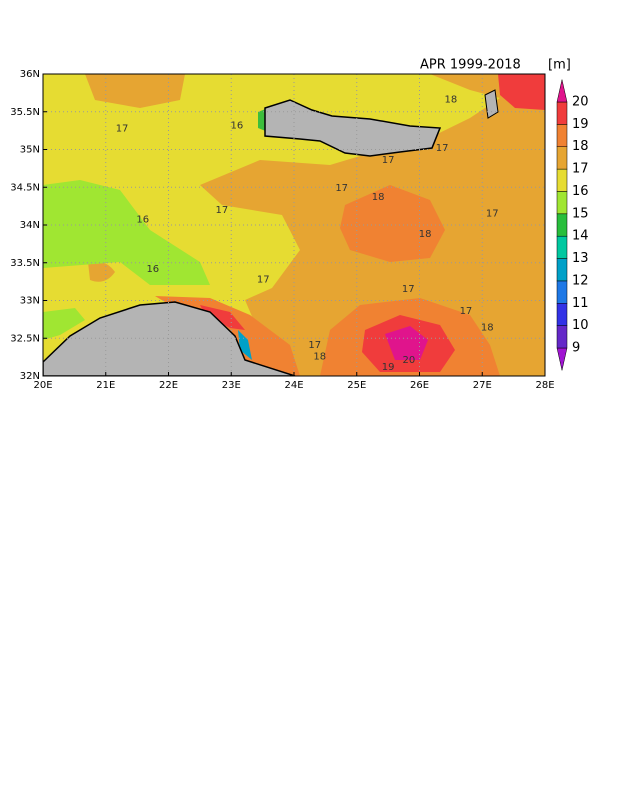 Image resolution: width=618 pixels, height=800 pixels. What do you see at coordinates (580, 146) in the screenshot?
I see `colorbar-label: 18` at bounding box center [580, 146].